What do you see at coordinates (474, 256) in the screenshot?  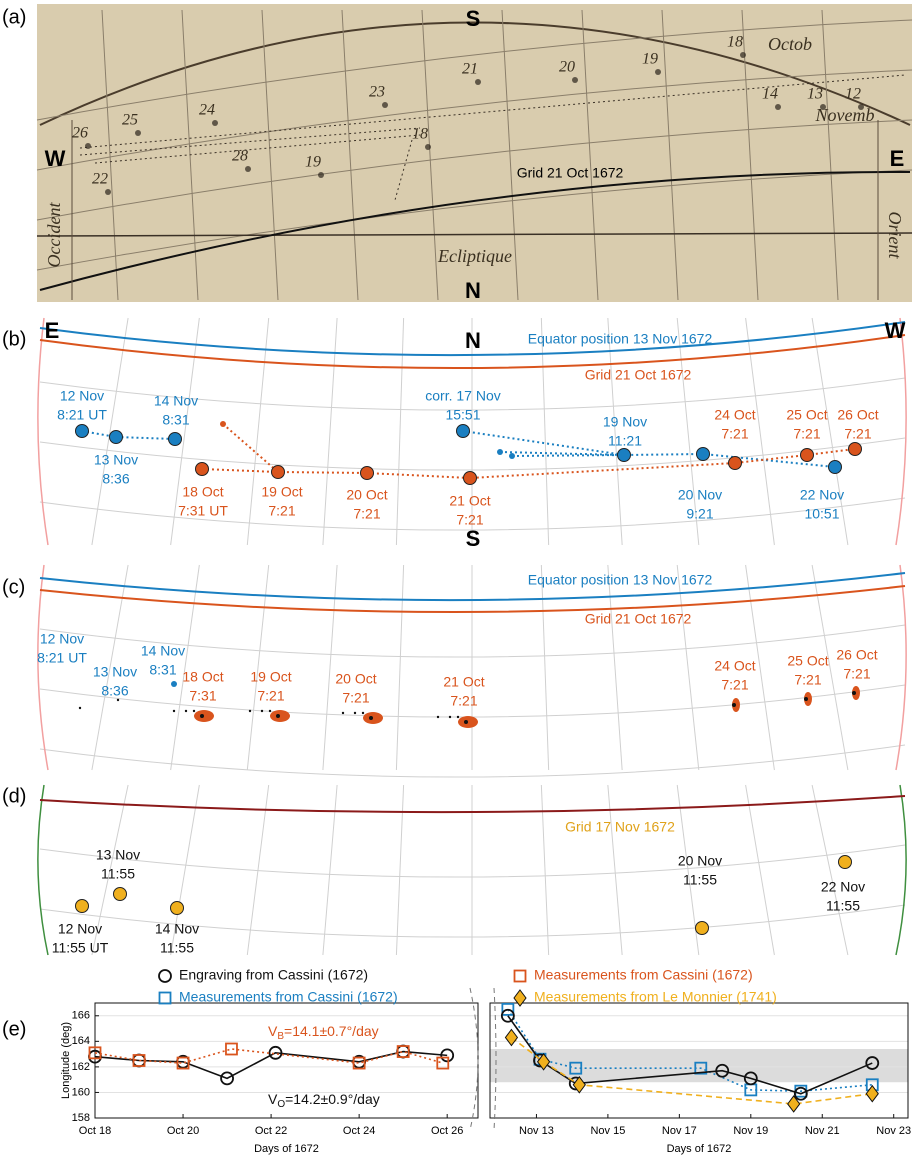 I see `handwritten-label: Ecliptique` at bounding box center [474, 256].